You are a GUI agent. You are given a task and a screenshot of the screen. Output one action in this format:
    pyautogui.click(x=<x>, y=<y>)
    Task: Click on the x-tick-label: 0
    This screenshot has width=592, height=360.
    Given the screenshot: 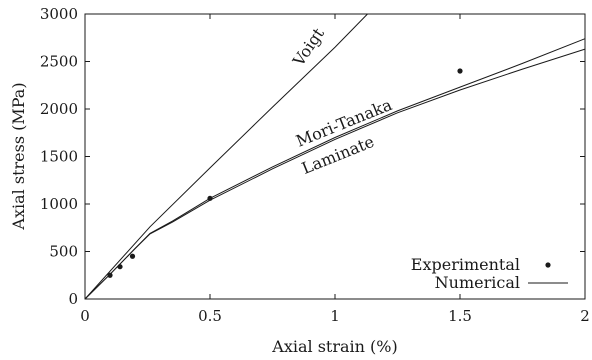 What is the action you would take?
    pyautogui.click(x=85, y=316)
    